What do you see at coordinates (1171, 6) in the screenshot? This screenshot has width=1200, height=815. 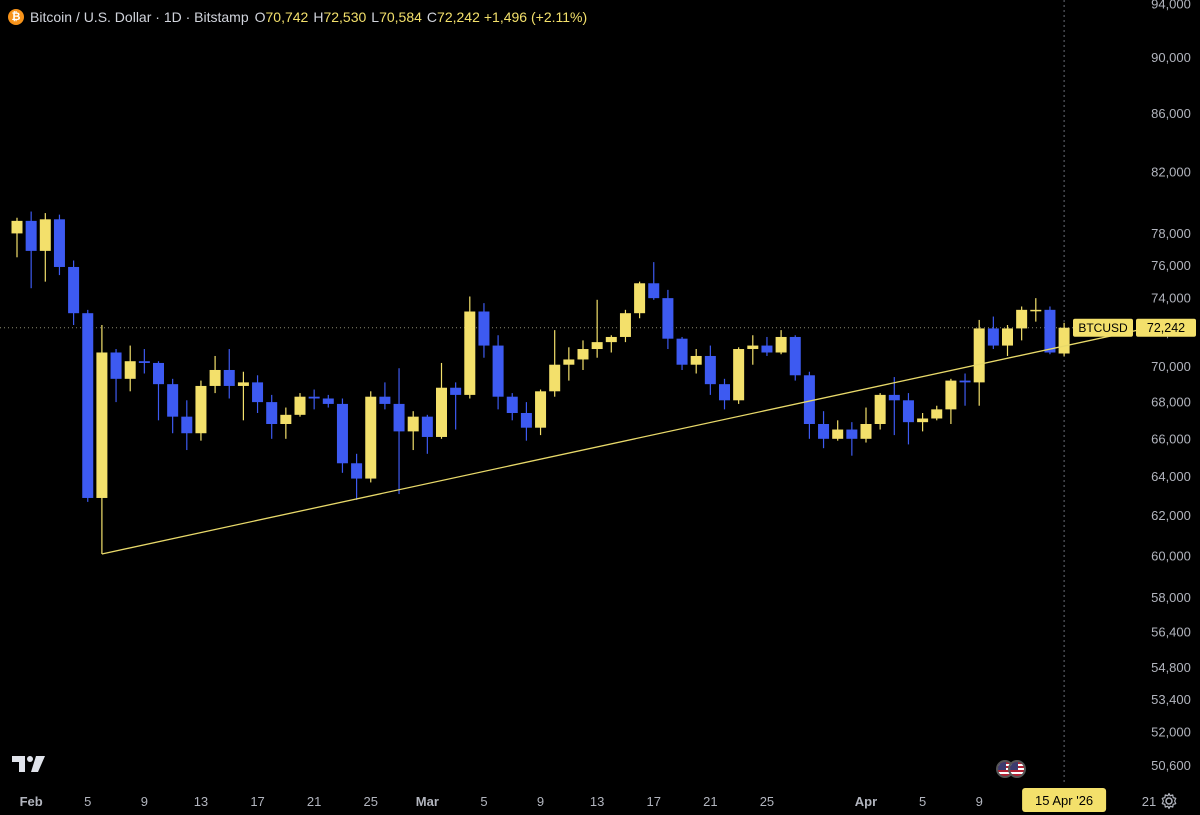 I see `price-tick-label: 94,000` at bounding box center [1171, 6].